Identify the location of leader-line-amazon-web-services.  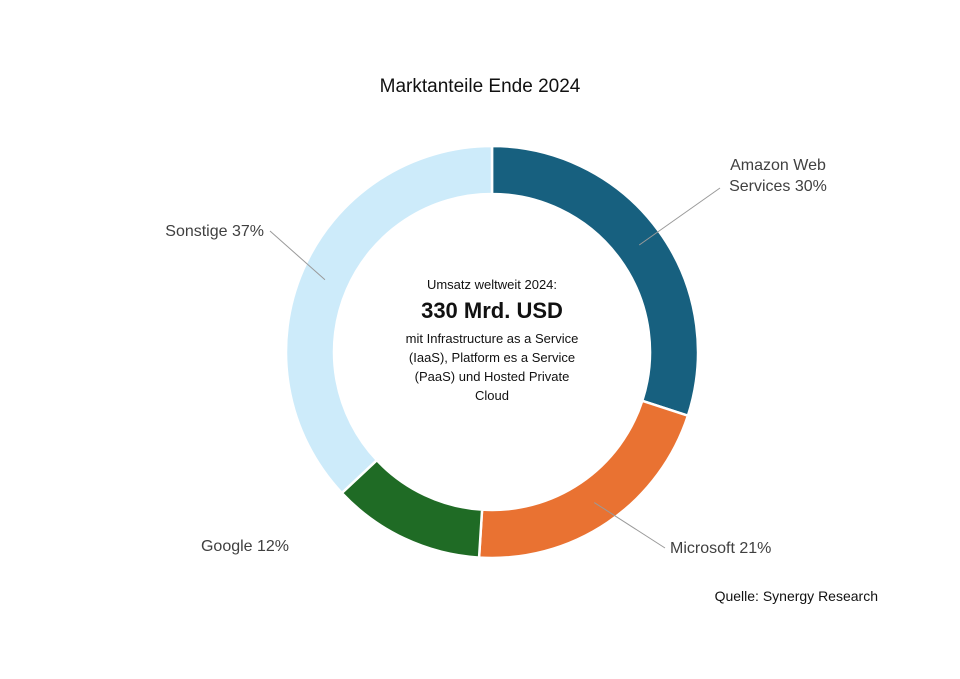
(679, 216).